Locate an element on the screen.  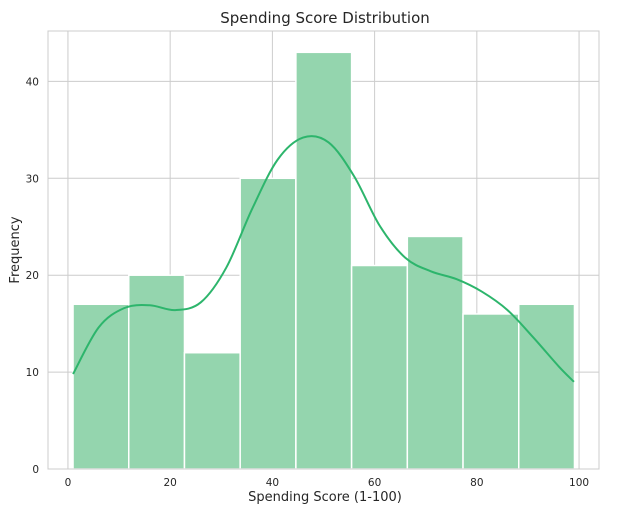
x-axis-label: Spending Score (1-100) is located at coordinates (325, 497).